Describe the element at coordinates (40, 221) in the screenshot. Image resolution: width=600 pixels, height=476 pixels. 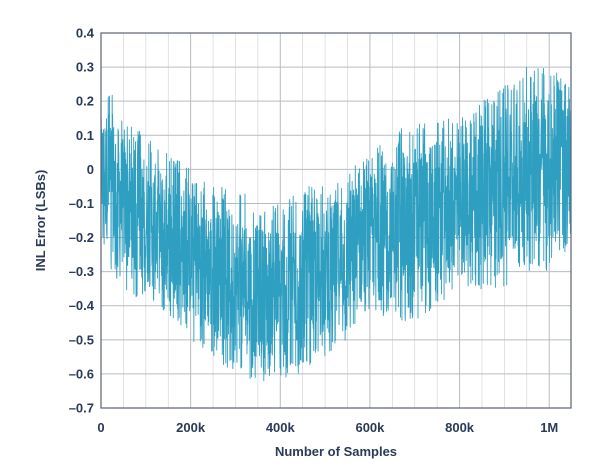
I see `y-axis-label: INL Error (LSBs)` at that location.